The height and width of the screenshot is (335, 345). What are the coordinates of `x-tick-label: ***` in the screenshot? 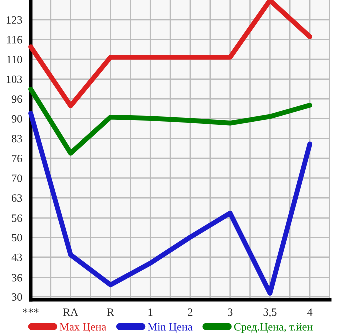 It's located at (31, 310).